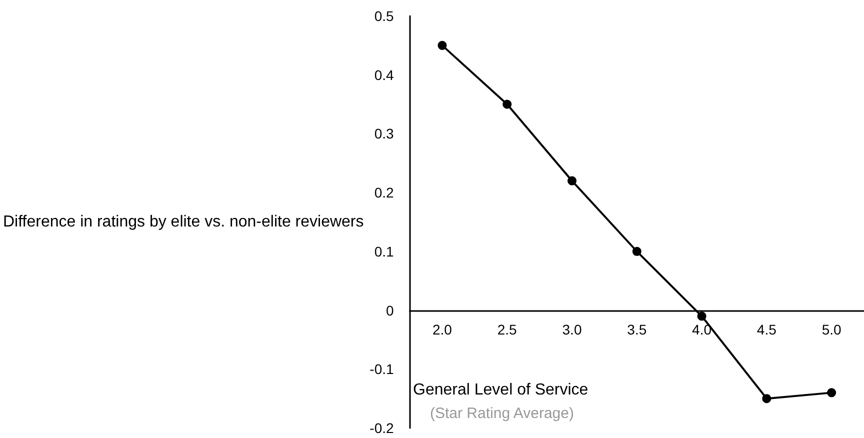 The width and height of the screenshot is (864, 438). Describe the element at coordinates (572, 329) in the screenshot. I see `x-tick-label: 3.0` at that location.